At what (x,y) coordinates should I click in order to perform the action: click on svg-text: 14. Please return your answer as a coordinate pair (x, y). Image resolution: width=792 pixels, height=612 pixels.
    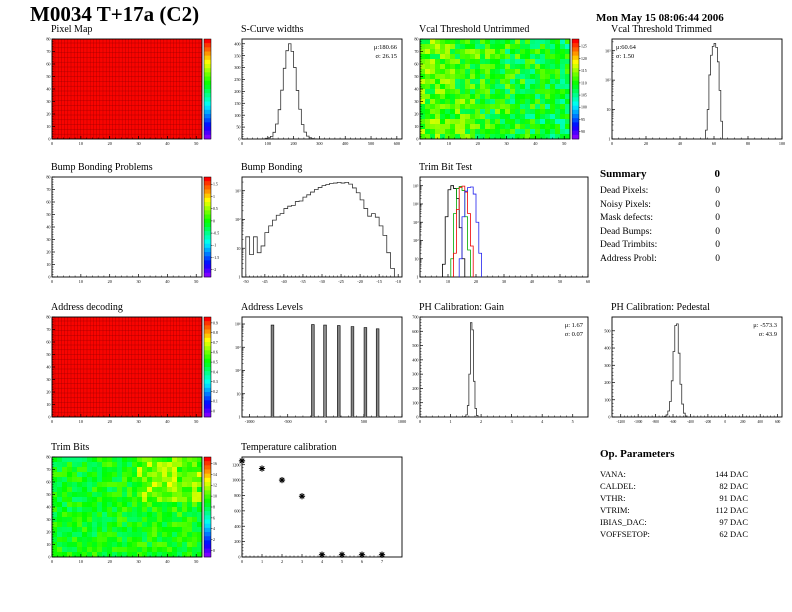
    Looking at the image, I should click on (215, 475).